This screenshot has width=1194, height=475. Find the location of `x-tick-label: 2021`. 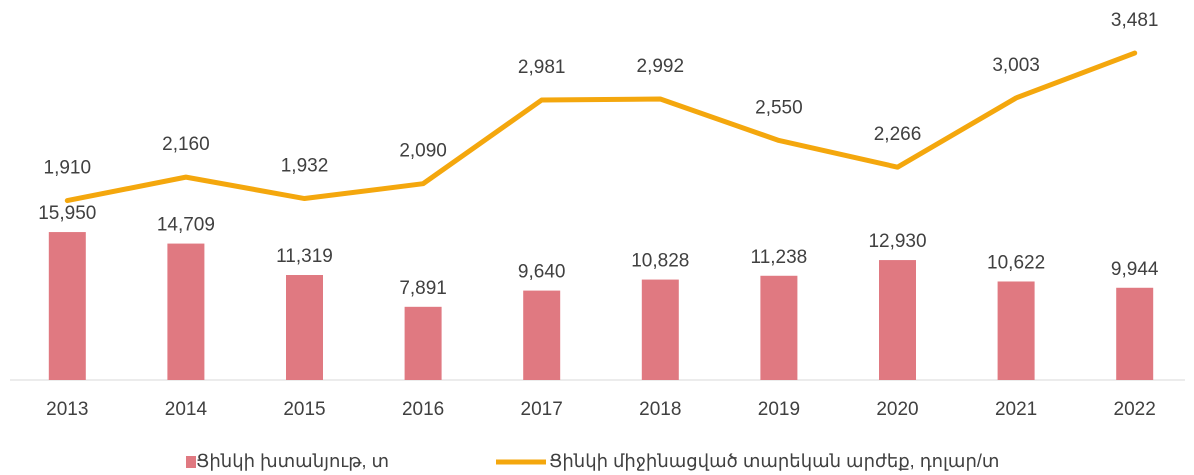

x-tick-label: 2021 is located at coordinates (1016, 409).